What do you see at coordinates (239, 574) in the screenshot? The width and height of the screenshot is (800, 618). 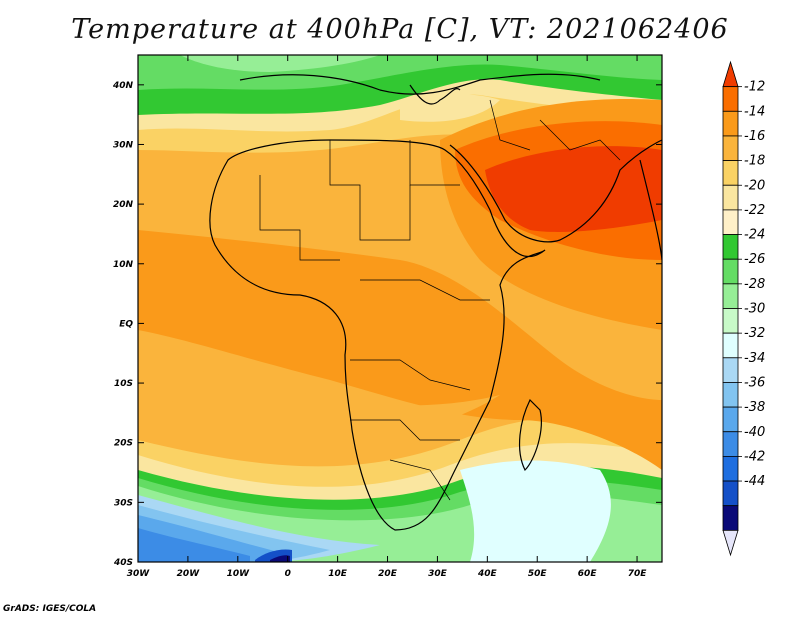 I see `lon-tick-label: 10W` at bounding box center [239, 574].